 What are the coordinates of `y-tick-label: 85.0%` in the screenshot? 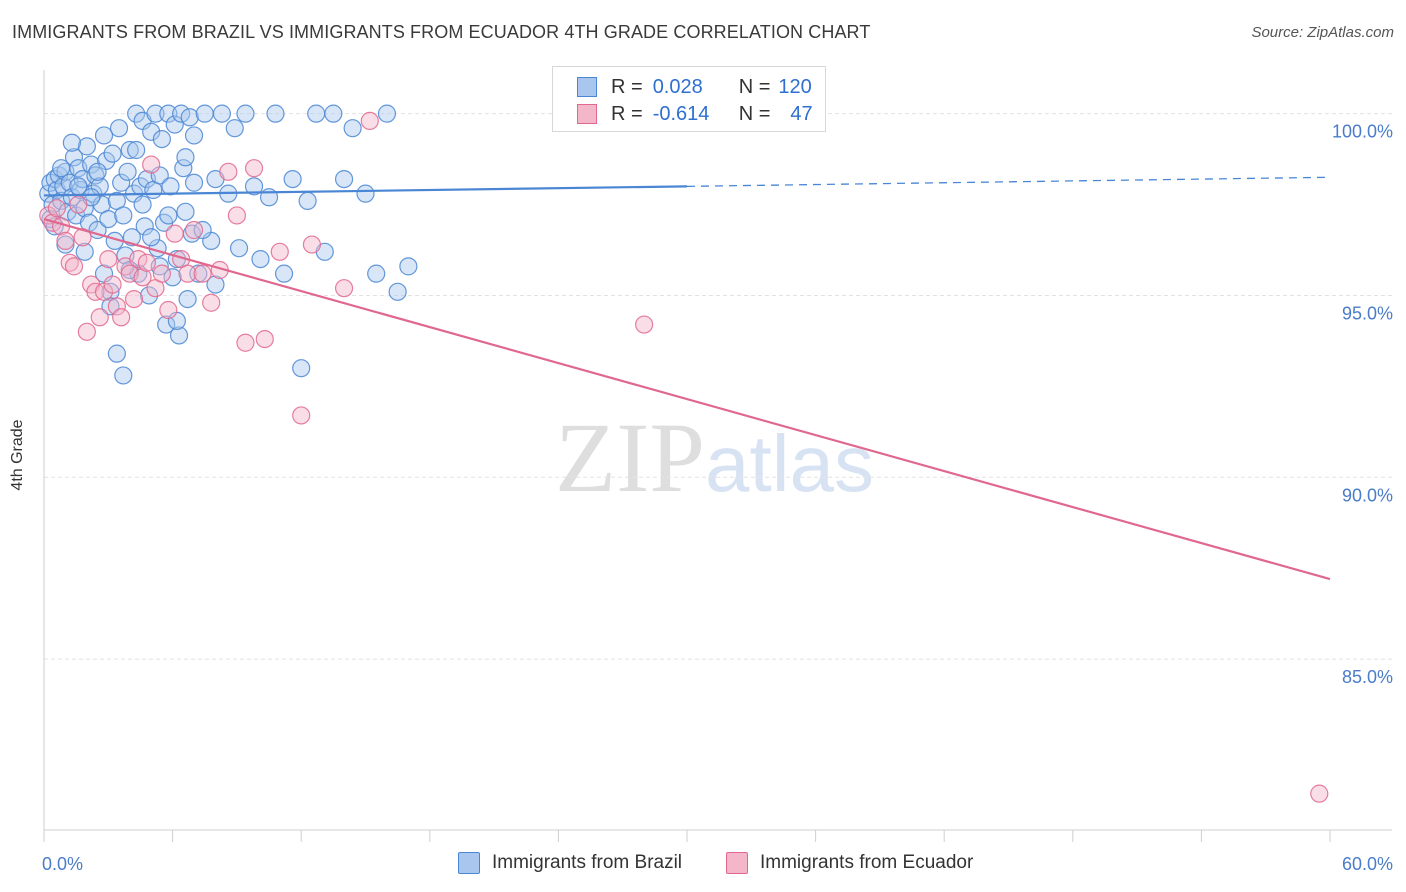 It's located at (1367, 677).